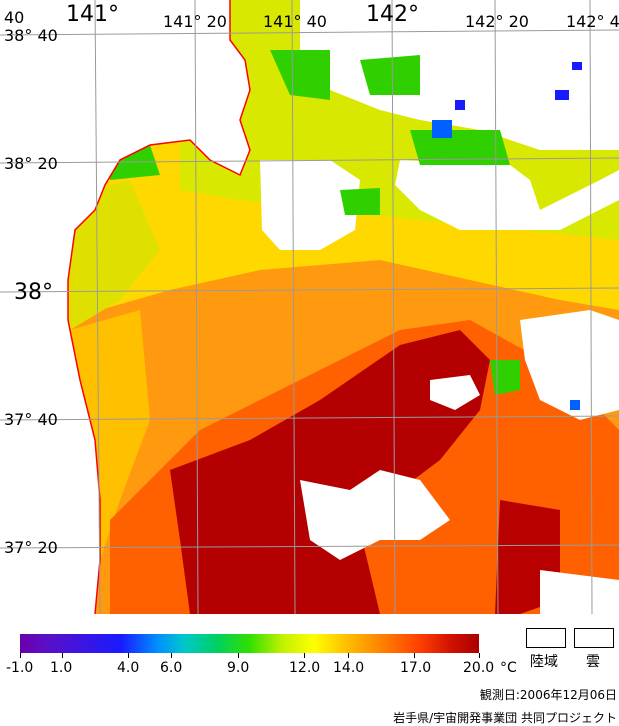 Image resolution: width=619 pixels, height=726 pixels. What do you see at coordinates (594, 638) in the screenshot?
I see `cloud-legend-swatch` at bounding box center [594, 638].